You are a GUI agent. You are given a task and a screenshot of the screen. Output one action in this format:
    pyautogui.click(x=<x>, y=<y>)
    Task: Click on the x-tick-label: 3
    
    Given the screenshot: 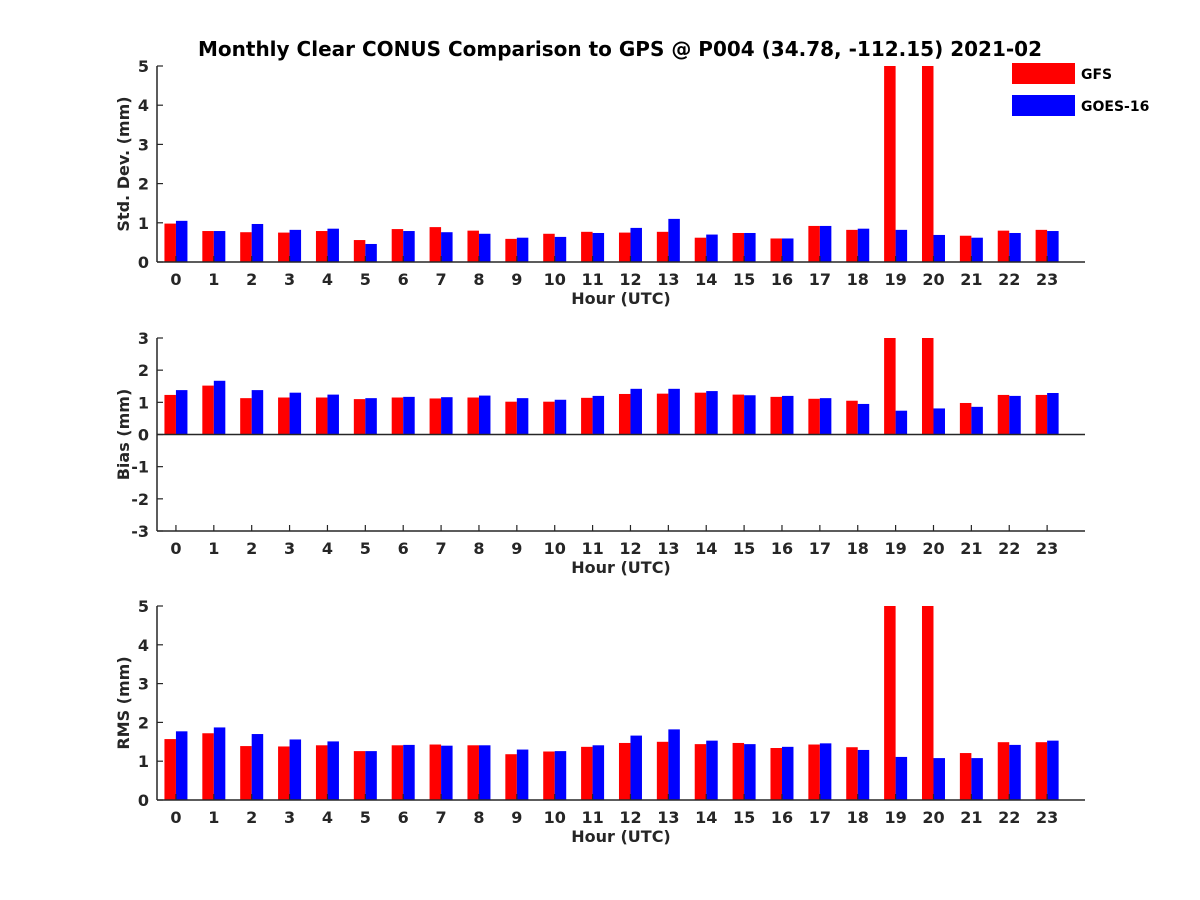 What is the action you would take?
    pyautogui.click(x=289, y=279)
    